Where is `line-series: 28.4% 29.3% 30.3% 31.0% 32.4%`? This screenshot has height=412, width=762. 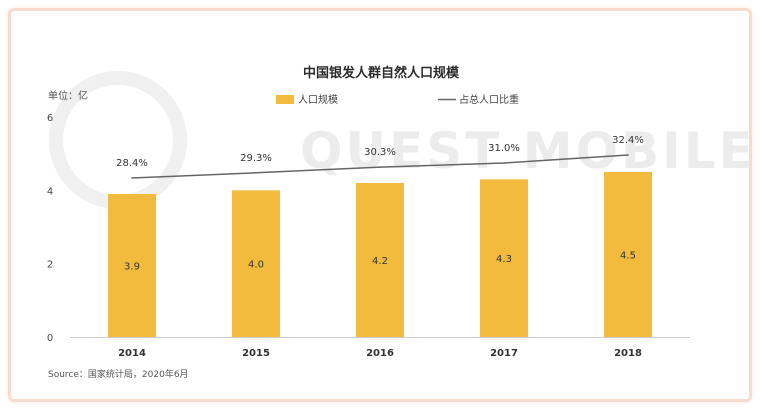 line-series: 28.4% 29.3% 30.3% 31.0% 32.4% is located at coordinates (380, 157).